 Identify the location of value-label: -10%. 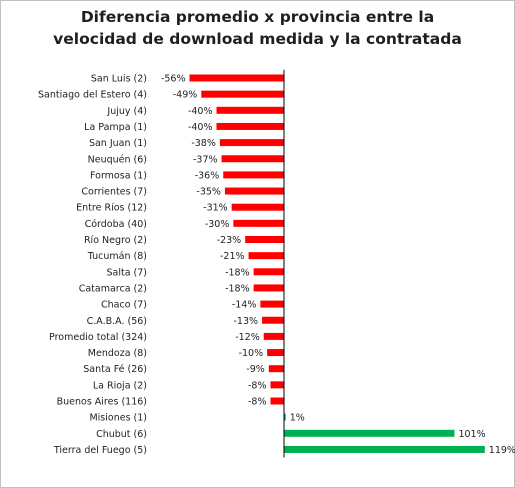
(251, 353).